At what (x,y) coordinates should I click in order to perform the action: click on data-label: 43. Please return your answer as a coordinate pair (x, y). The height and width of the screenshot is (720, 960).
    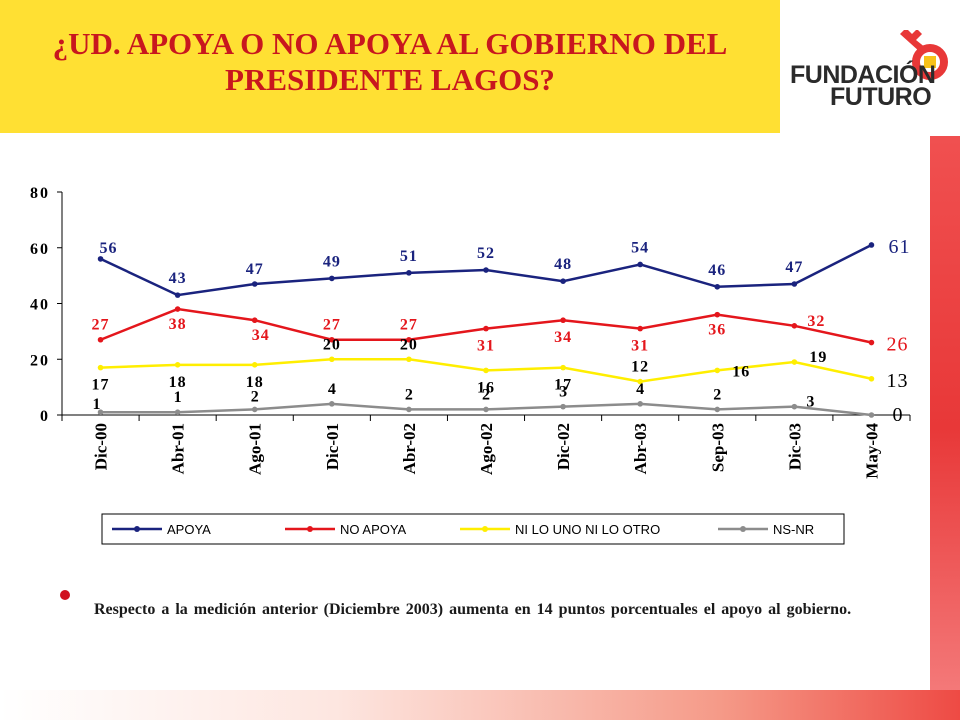
    Looking at the image, I should click on (178, 278).